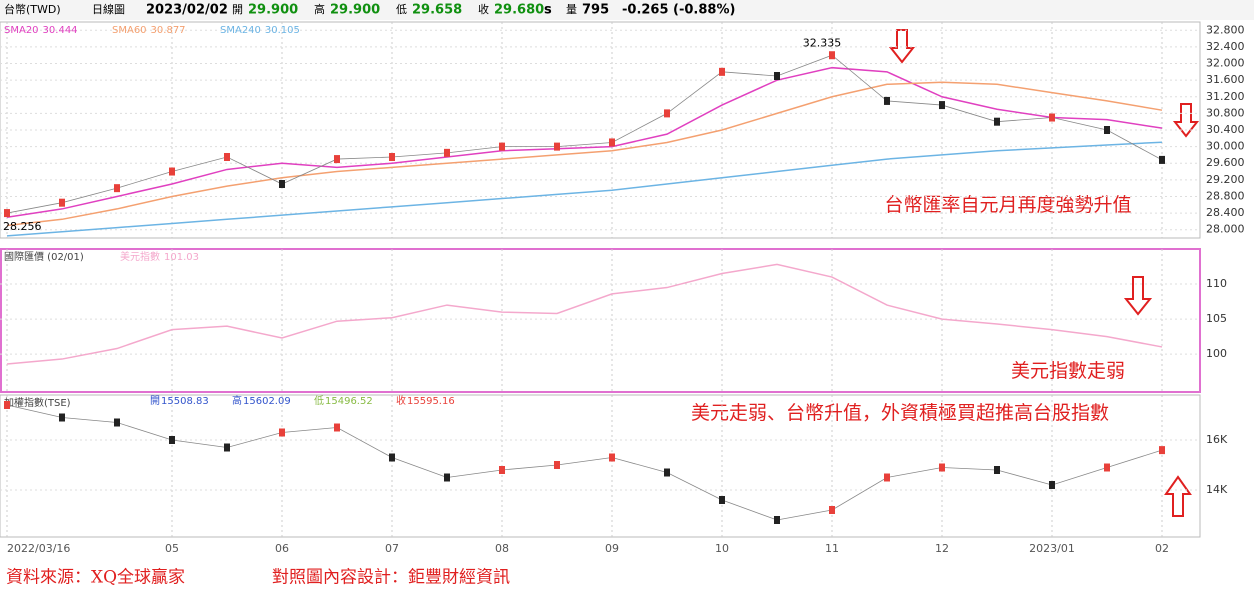 This screenshot has width=1254, height=602. What do you see at coordinates (181, 257) in the screenshot?
I see `legend-value: 101.03` at bounding box center [181, 257].